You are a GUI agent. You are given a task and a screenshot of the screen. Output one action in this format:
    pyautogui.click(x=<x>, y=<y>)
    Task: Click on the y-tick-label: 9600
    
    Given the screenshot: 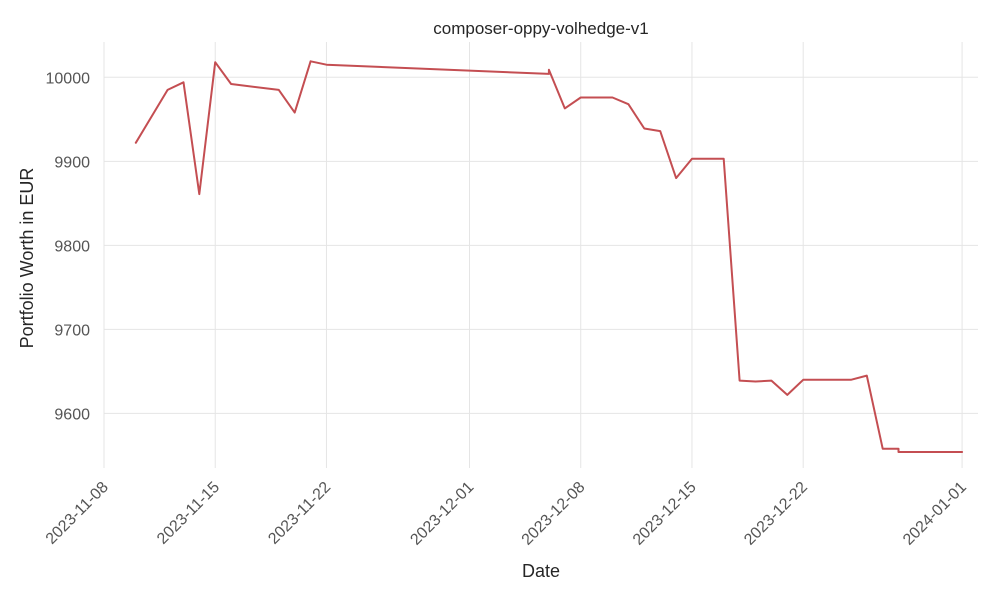 What is the action you would take?
    pyautogui.click(x=72, y=414)
    